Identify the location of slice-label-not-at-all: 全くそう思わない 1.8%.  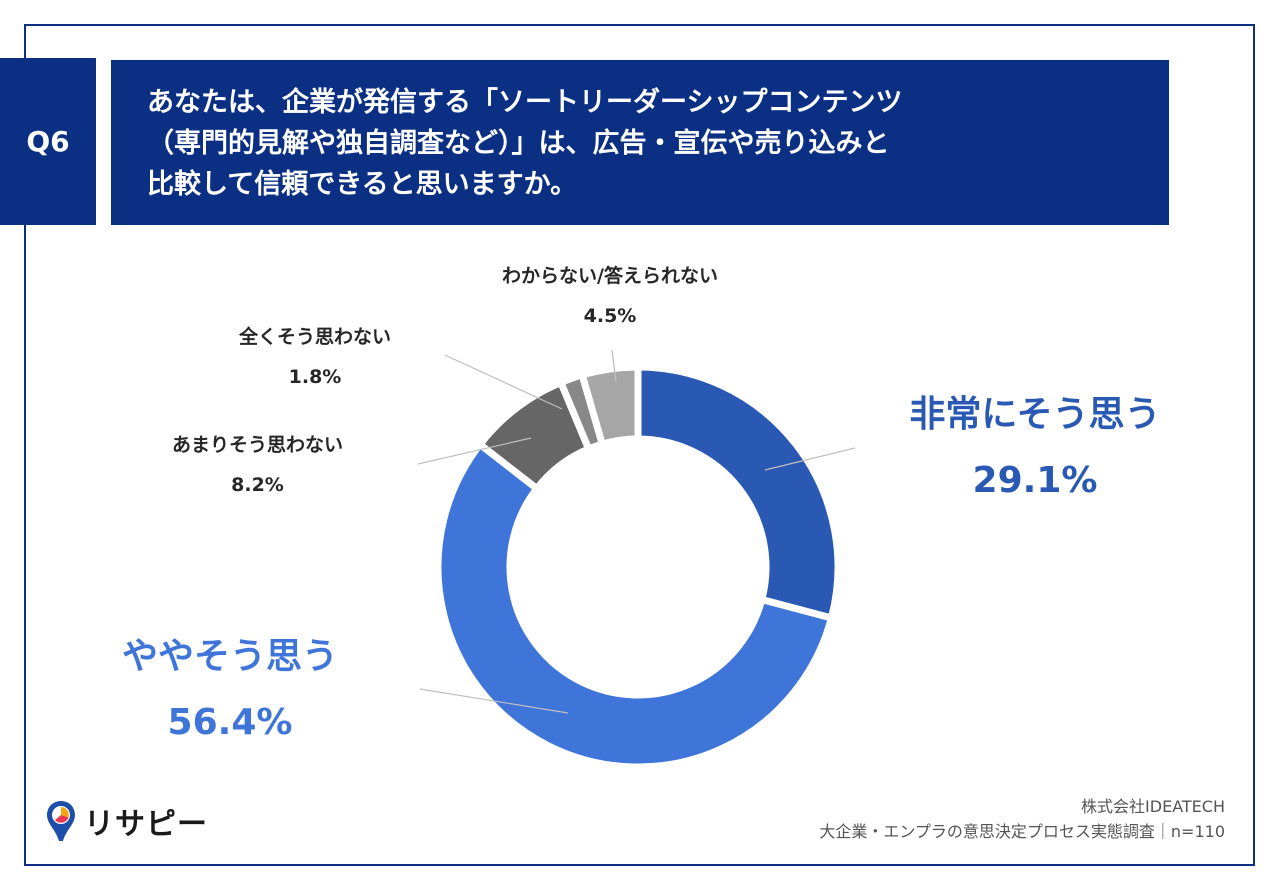
(315, 357).